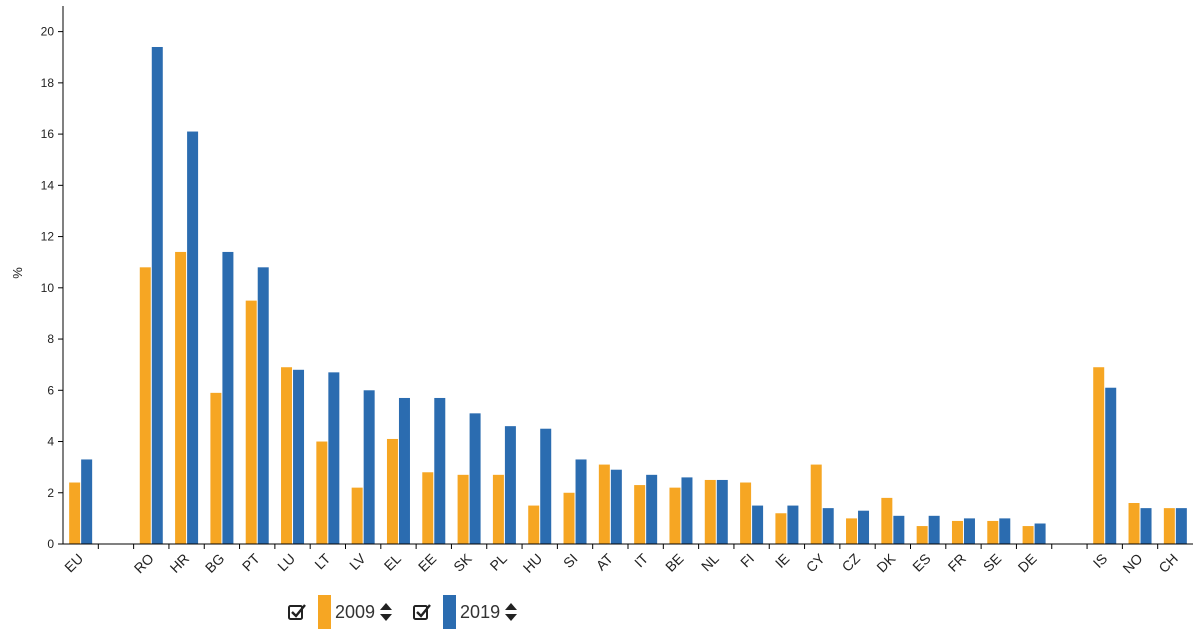 Image resolution: width=1201 pixels, height=632 pixels. I want to click on bar-2019-DK, so click(899, 529).